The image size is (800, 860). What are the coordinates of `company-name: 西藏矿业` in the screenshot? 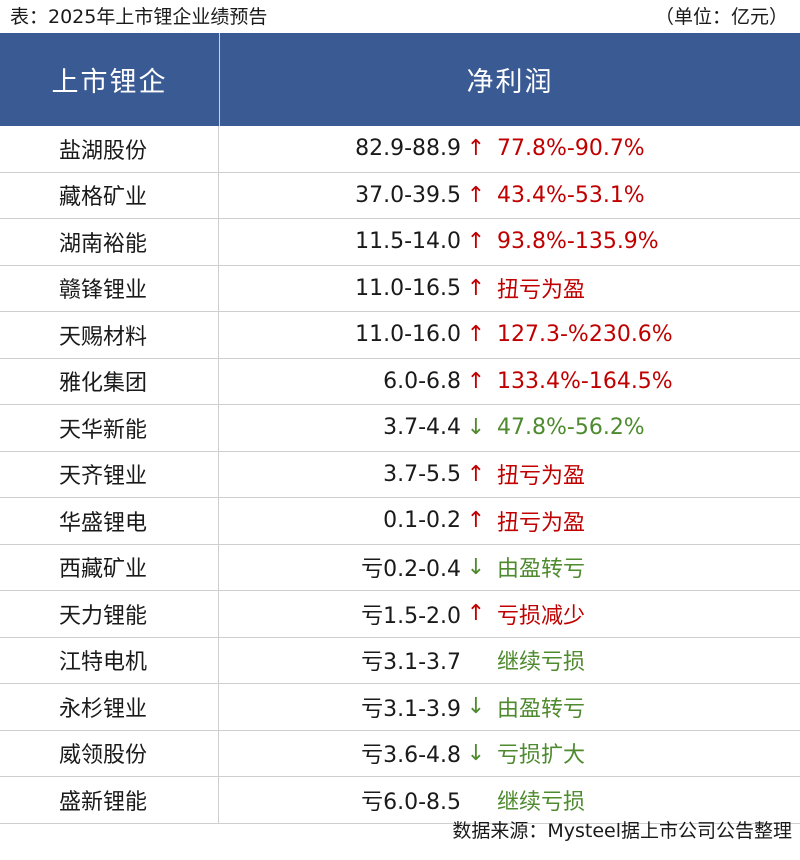 It's located at (109, 567).